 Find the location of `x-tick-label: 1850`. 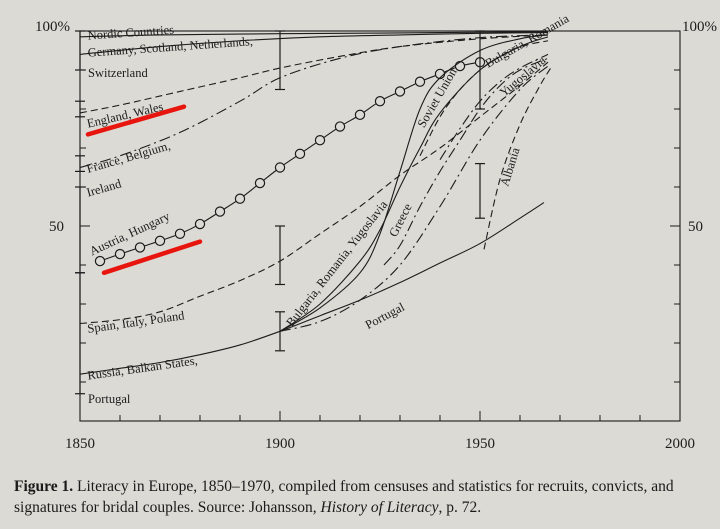

x-tick-label: 1850 is located at coordinates (80, 444).